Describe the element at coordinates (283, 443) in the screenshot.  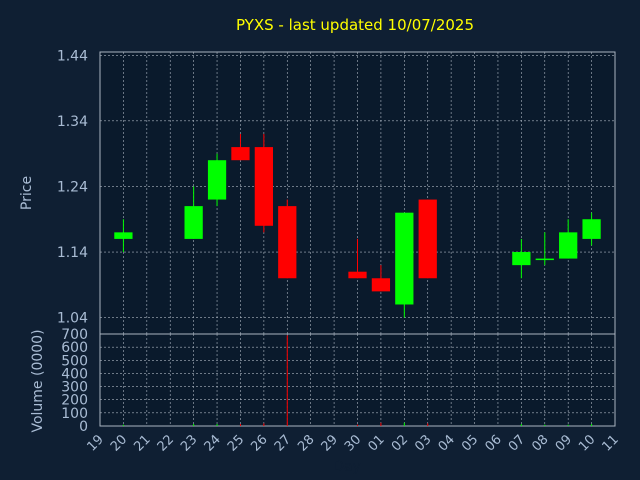
I see `x-tick-label: 27` at that location.